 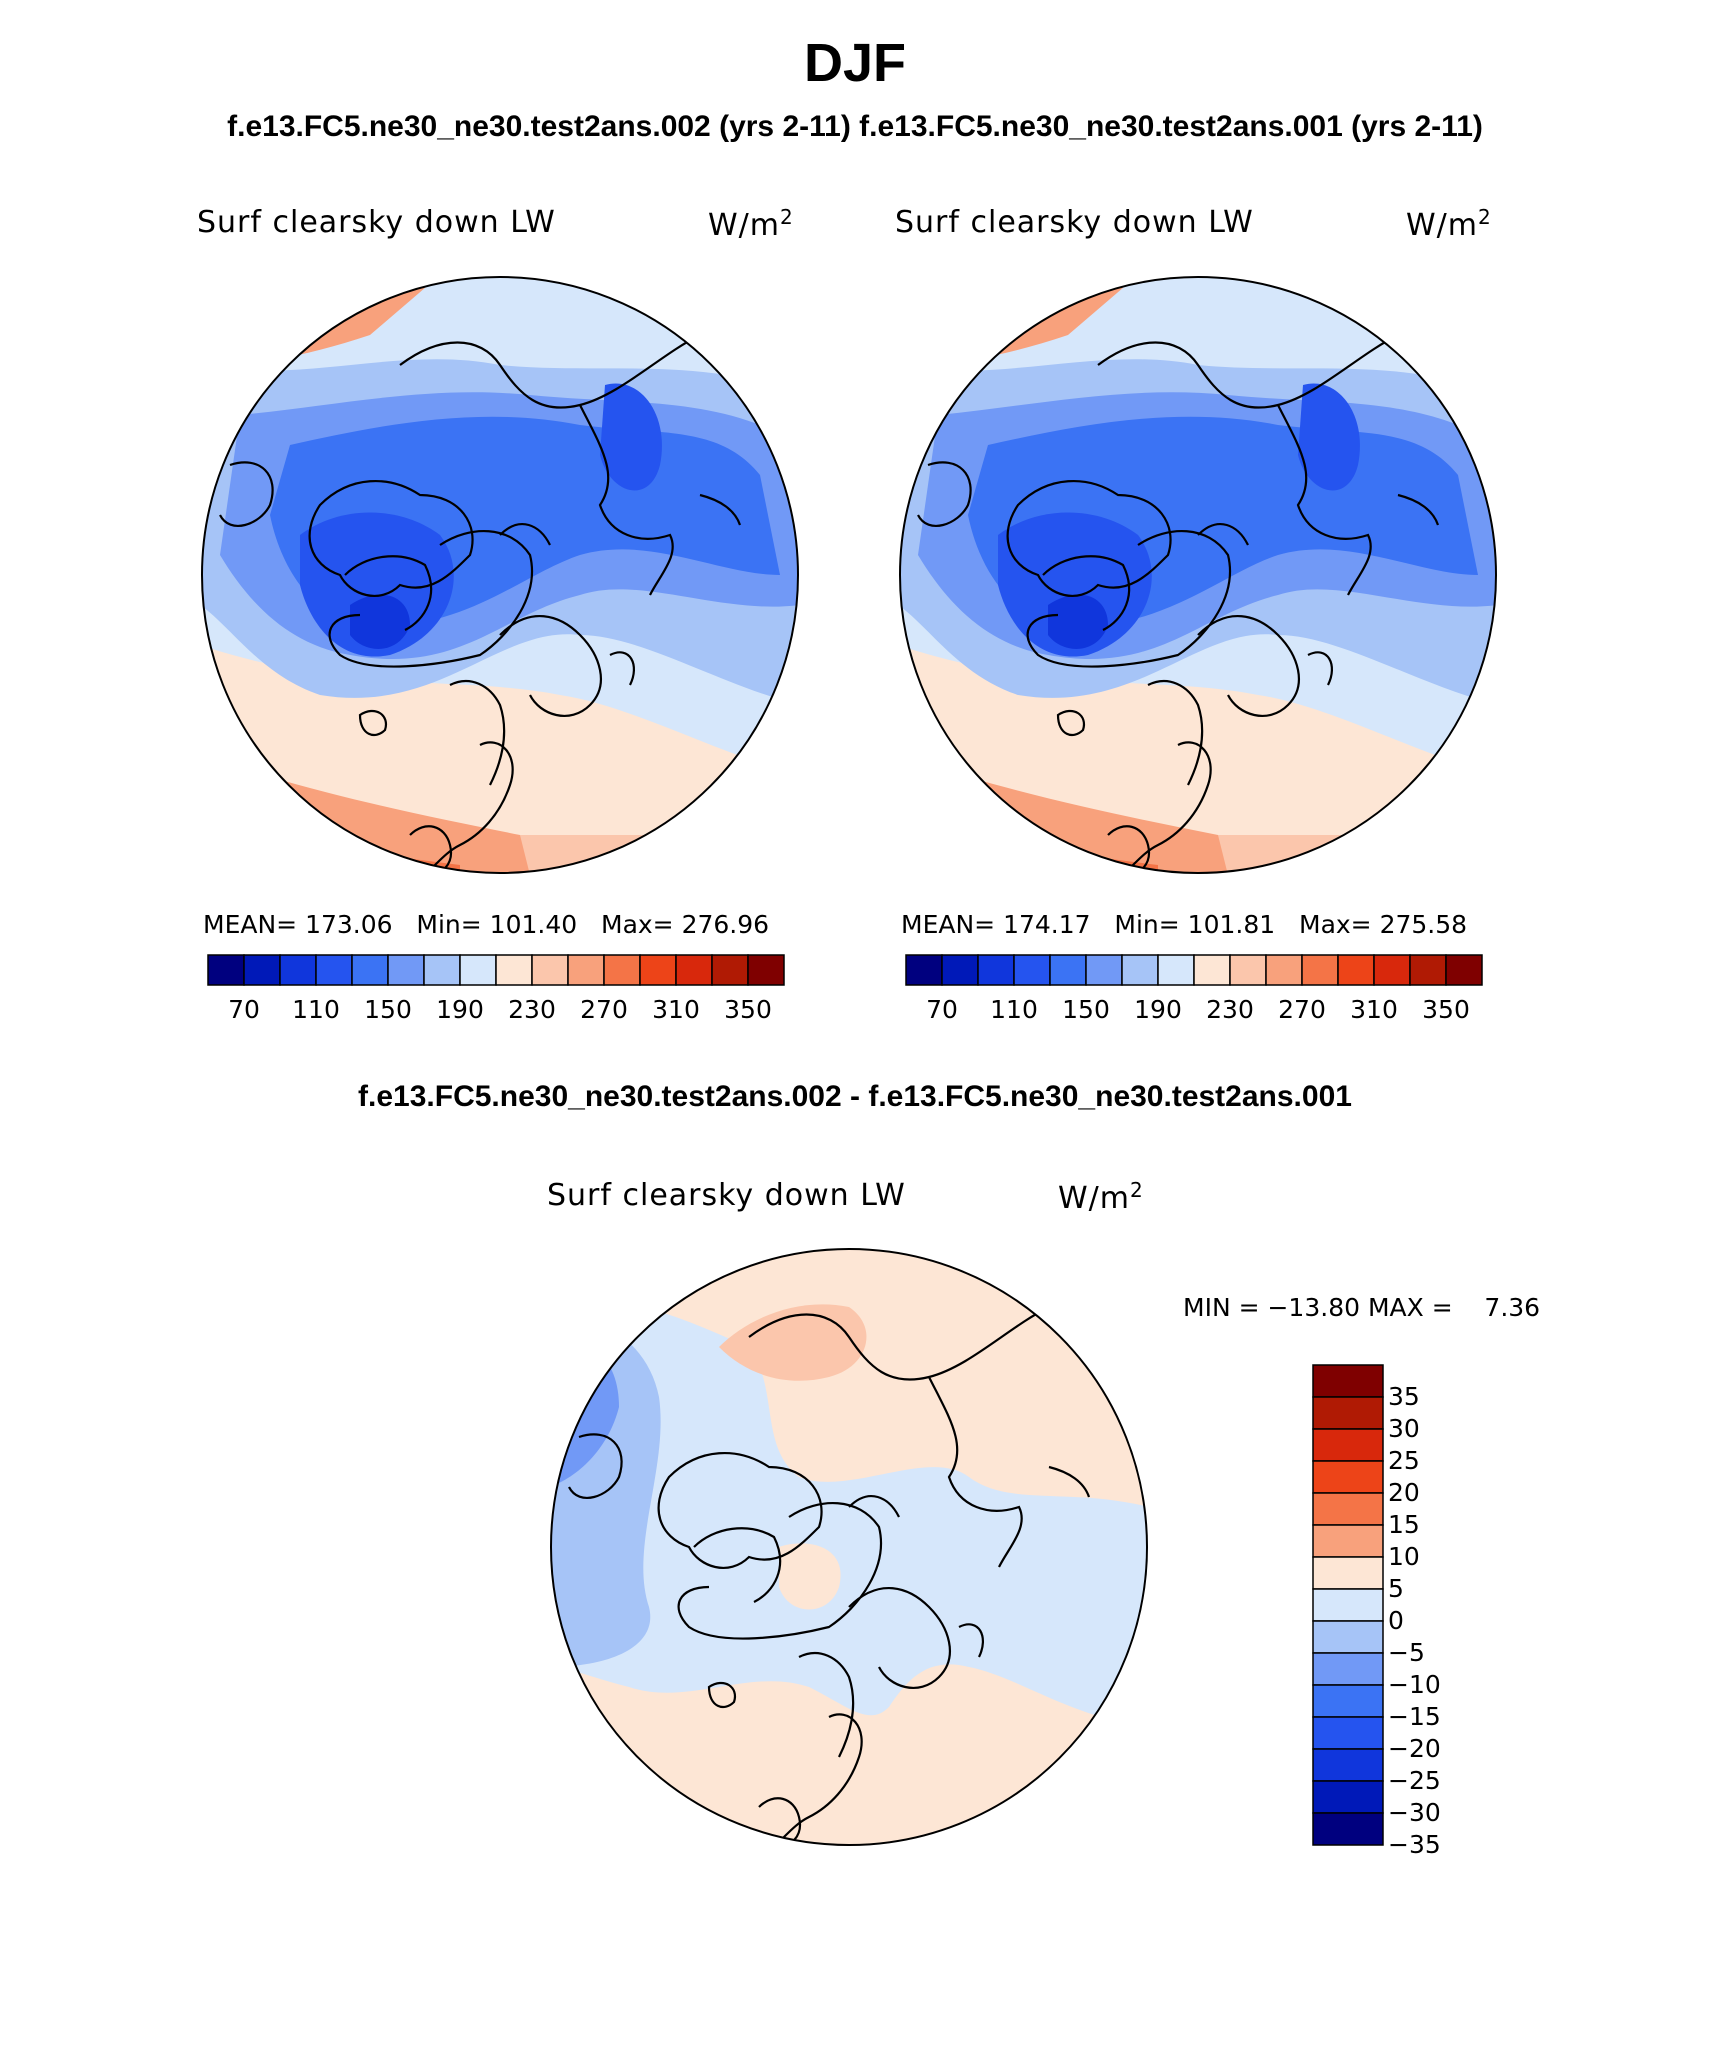 I want to click on colorbar-tick-label: −10, so click(x=1414, y=1684).